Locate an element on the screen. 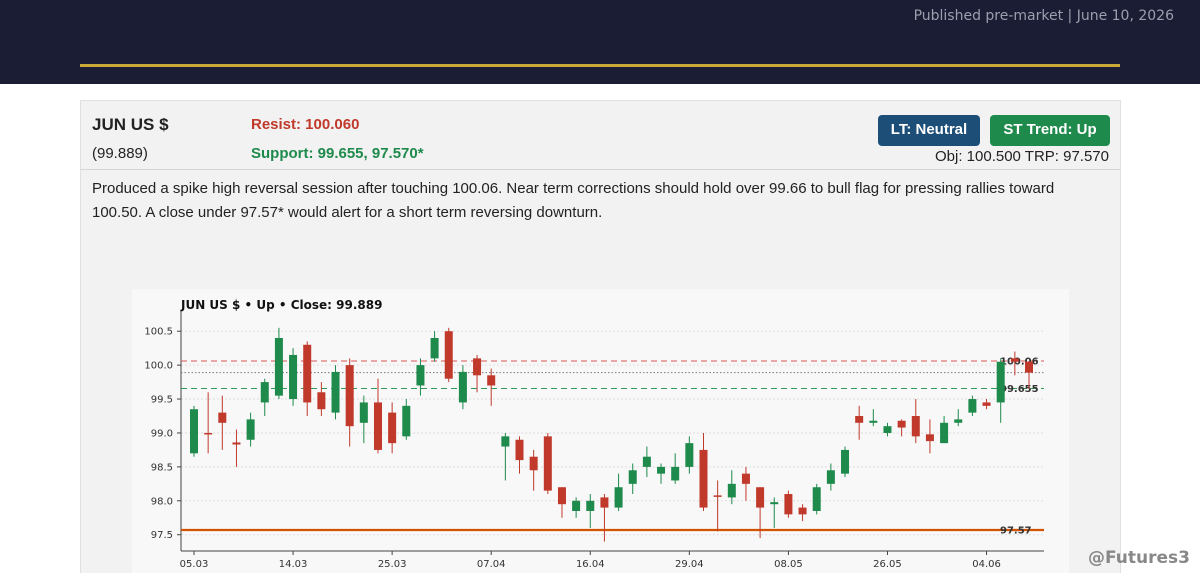 This screenshot has height=577, width=1200. y-tick-label: 98.0 is located at coordinates (162, 501).